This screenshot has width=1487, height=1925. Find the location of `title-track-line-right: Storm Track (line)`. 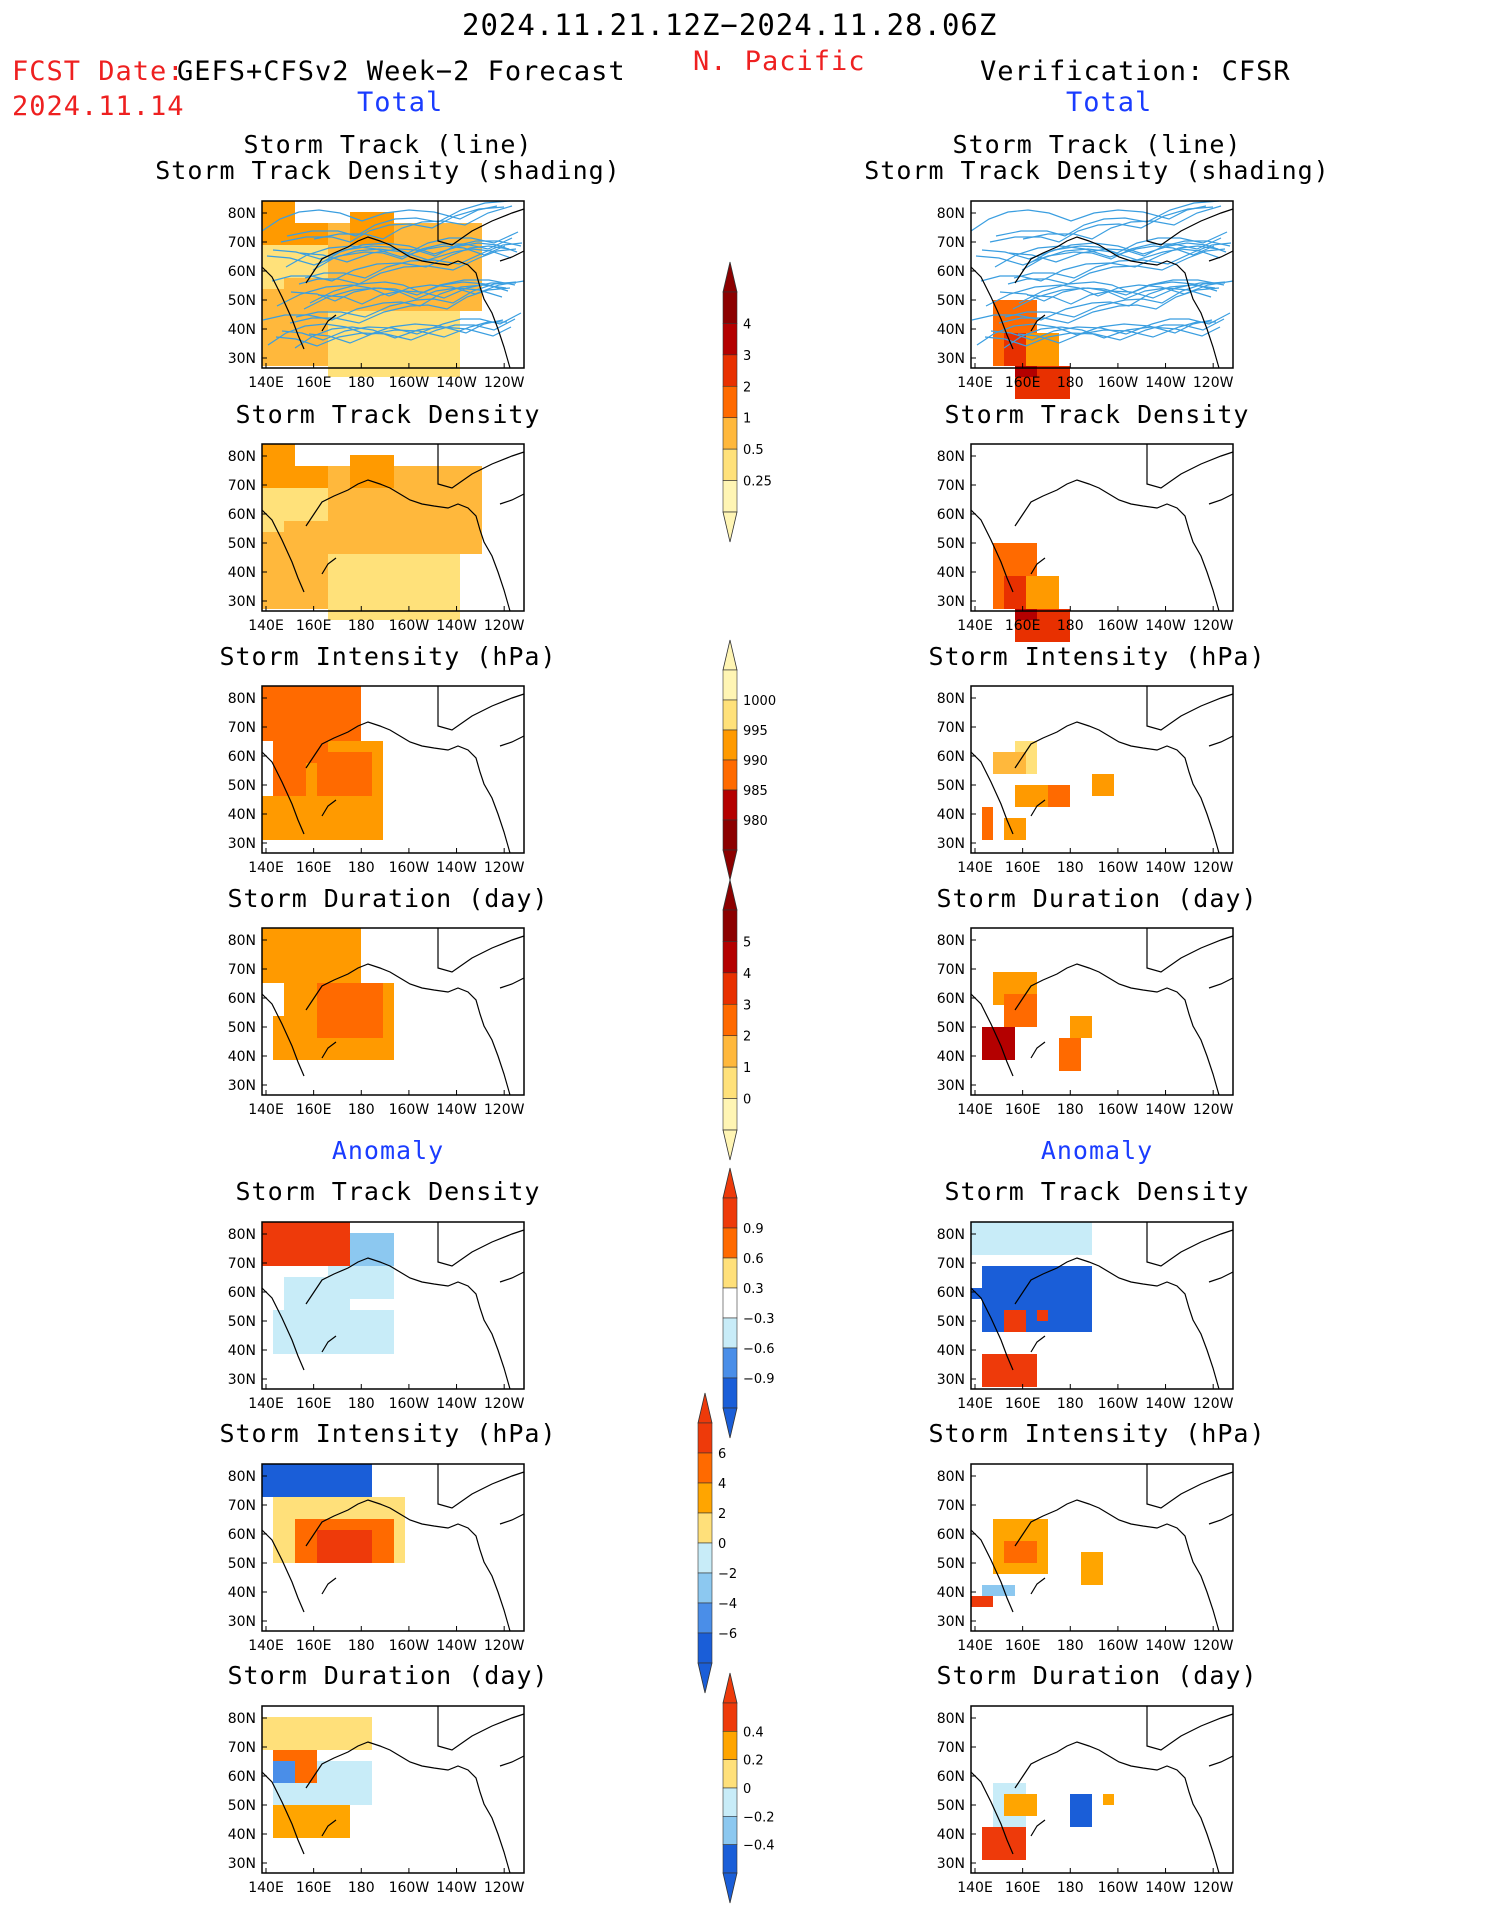

title-track-line-right: Storm Track (line) is located at coordinates (1097, 144).